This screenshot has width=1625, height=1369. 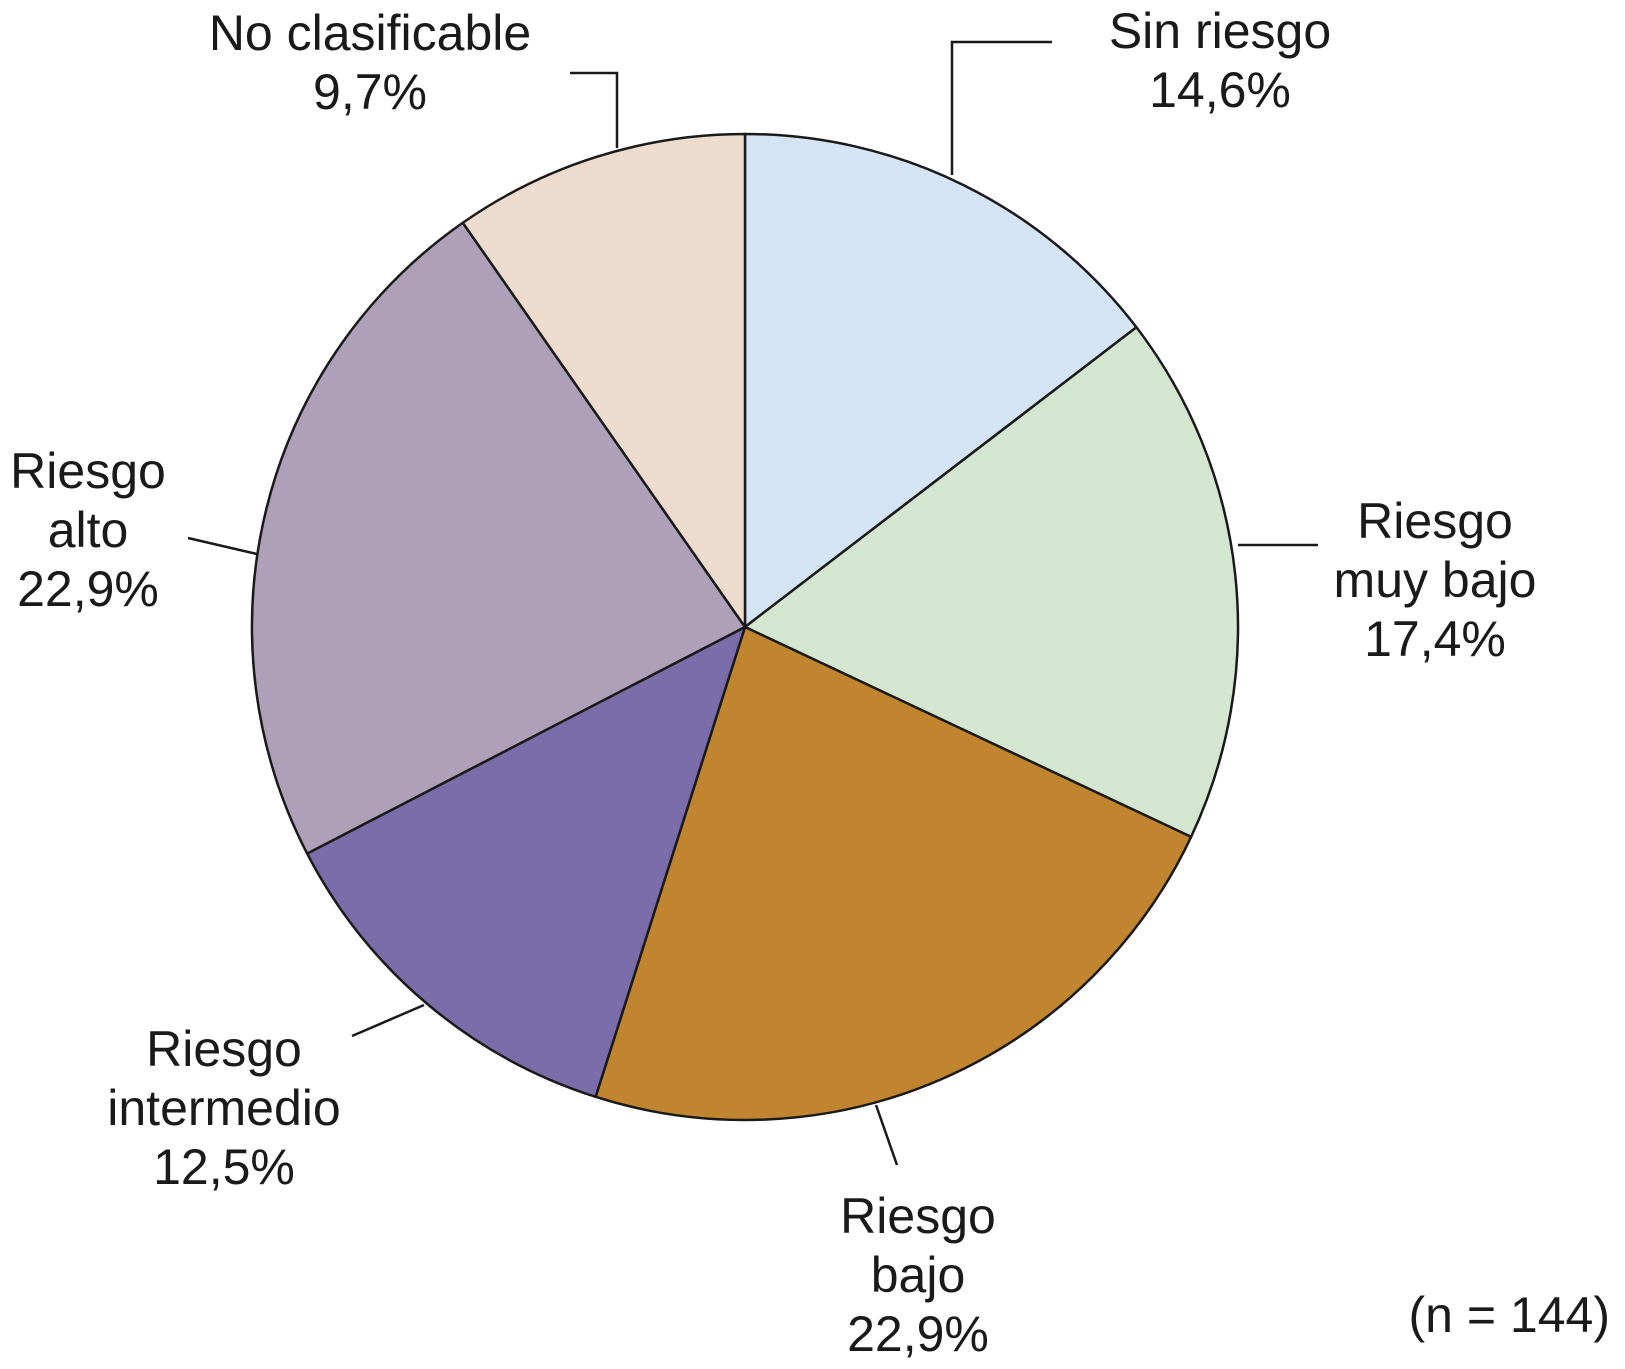 I want to click on slice-label-5: Riesgo alto 22,9%, so click(x=88, y=530).